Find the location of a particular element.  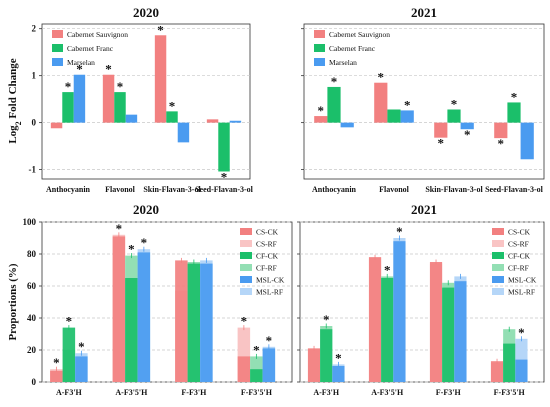

y-tick-label: 2 is located at coordinates (34, 29).